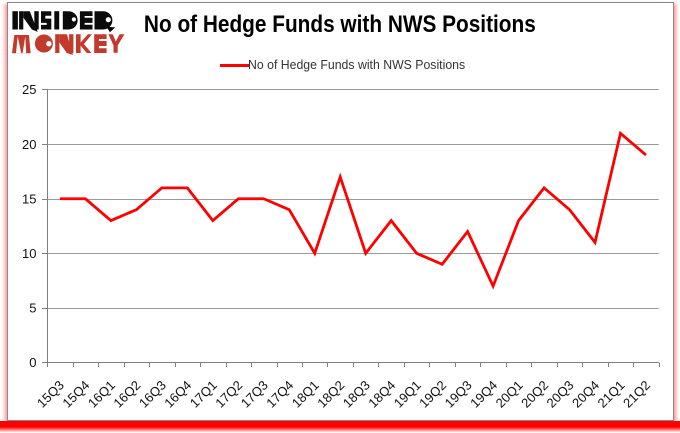  Describe the element at coordinates (483, 394) in the screenshot. I see `svg-text: 19Q4` at that location.